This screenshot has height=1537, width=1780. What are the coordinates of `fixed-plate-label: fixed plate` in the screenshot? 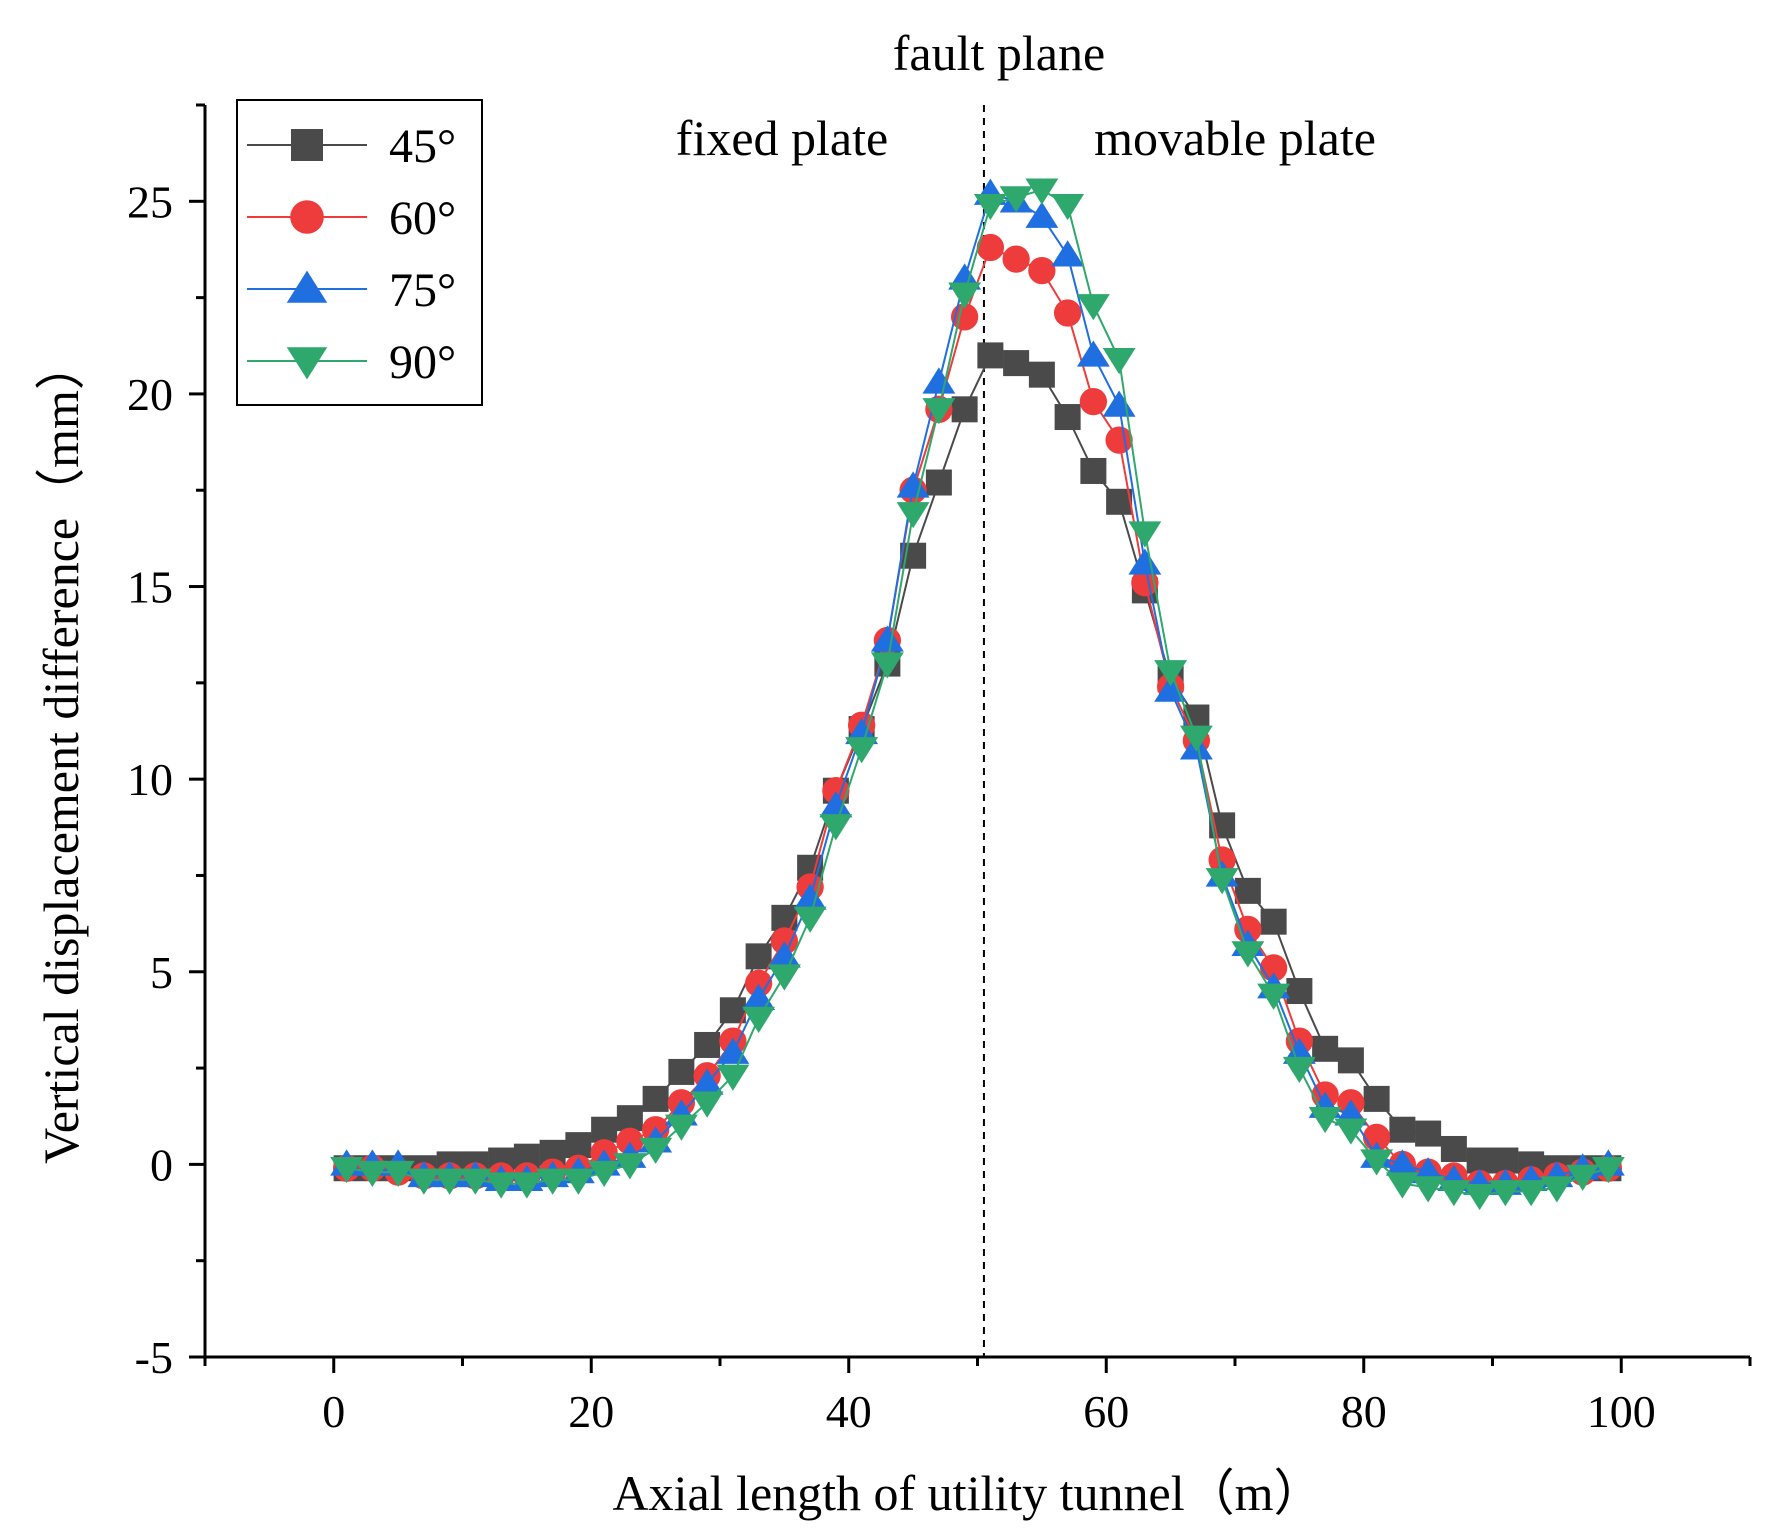 It's located at (782, 138).